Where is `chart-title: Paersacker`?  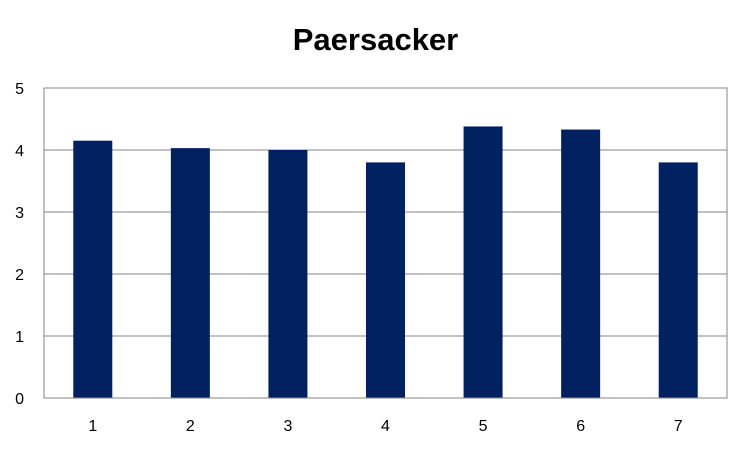 chart-title: Paersacker is located at coordinates (375, 39).